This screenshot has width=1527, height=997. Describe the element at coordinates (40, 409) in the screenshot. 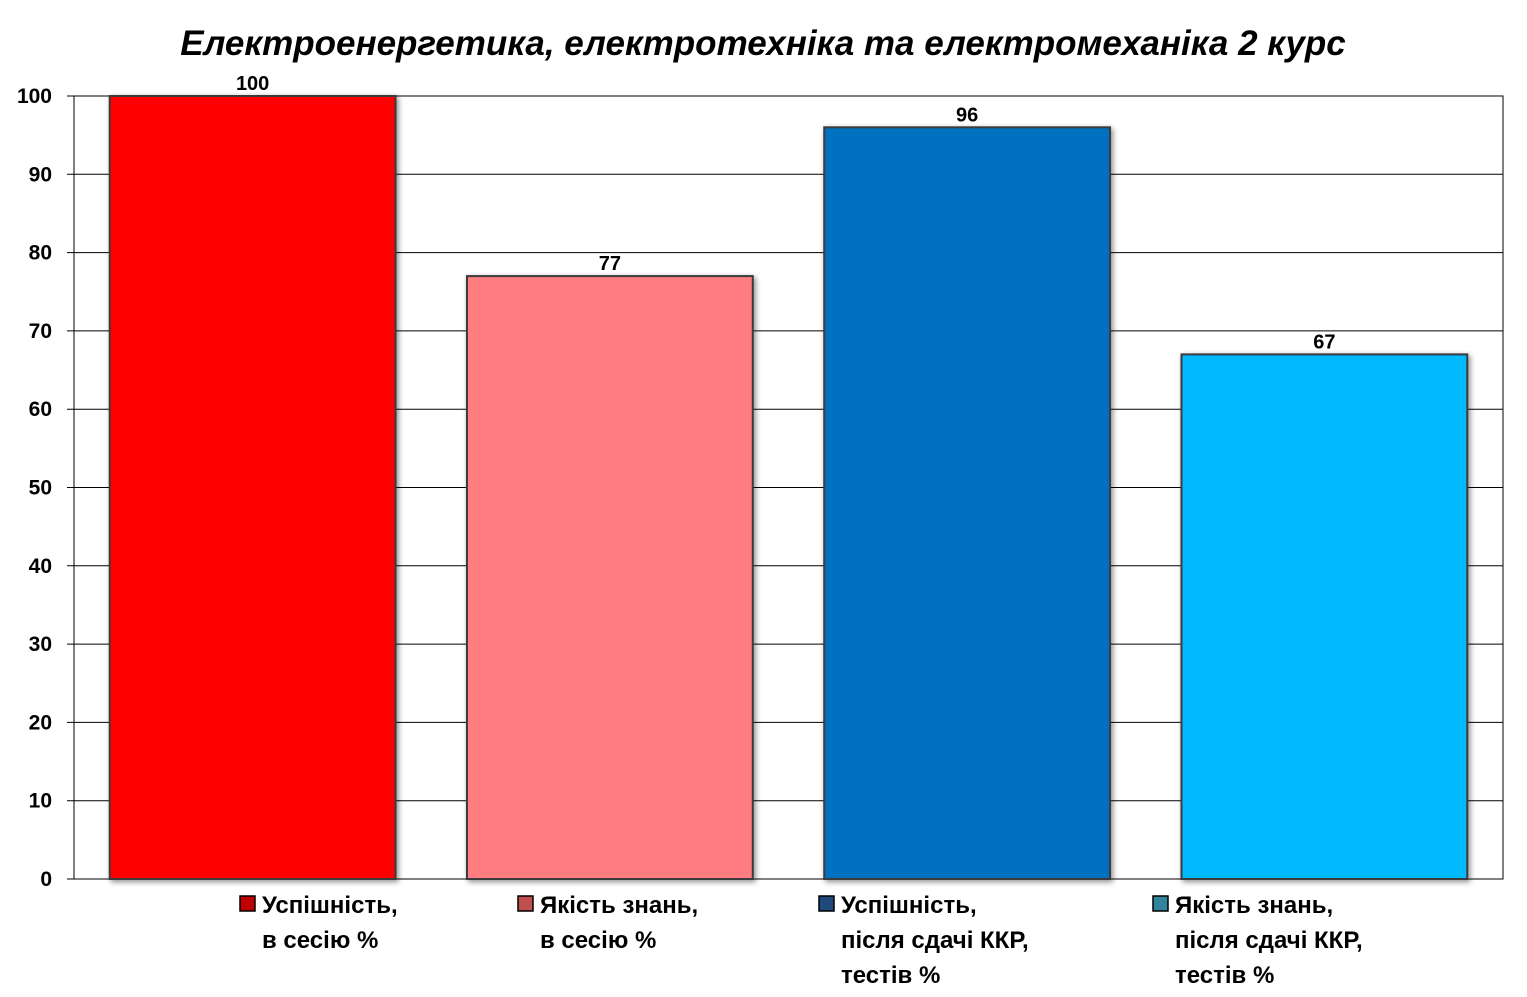

I see `y-tick-label: 60` at that location.